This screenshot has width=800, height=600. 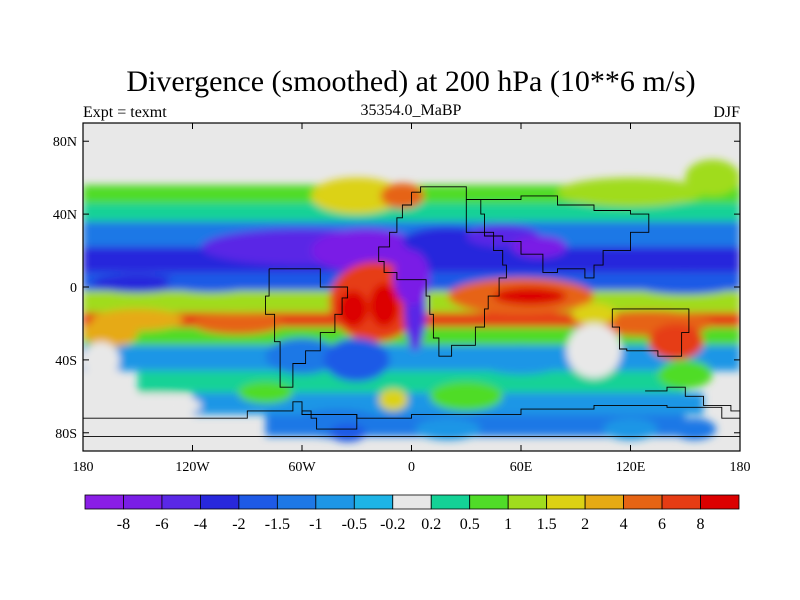 What do you see at coordinates (354, 524) in the screenshot?
I see `colorbar-label: -0.5` at bounding box center [354, 524].